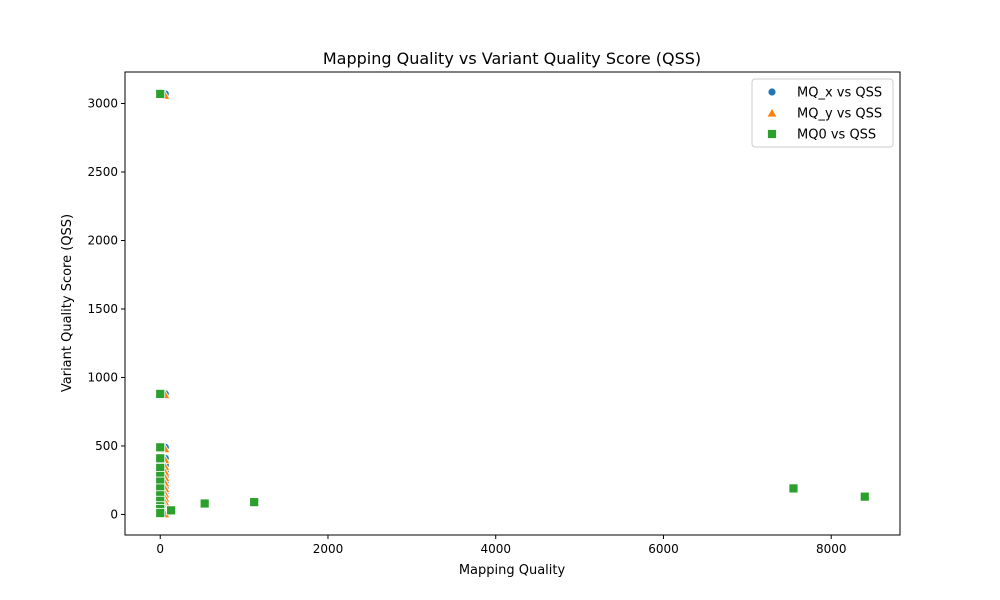 The image size is (1000, 600). Describe the element at coordinates (836, 135) in the screenshot. I see `legend-entry-label: MQ0 vs QSS` at that location.